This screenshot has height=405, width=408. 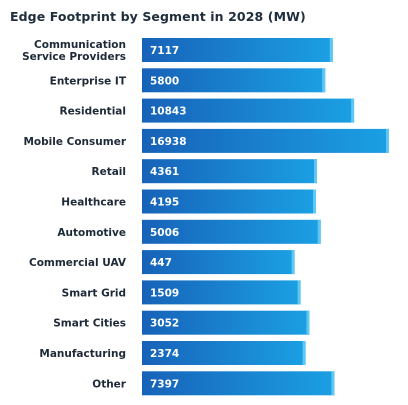 What do you see at coordinates (164, 233) in the screenshot?
I see `value-label: 5006` at bounding box center [164, 233].